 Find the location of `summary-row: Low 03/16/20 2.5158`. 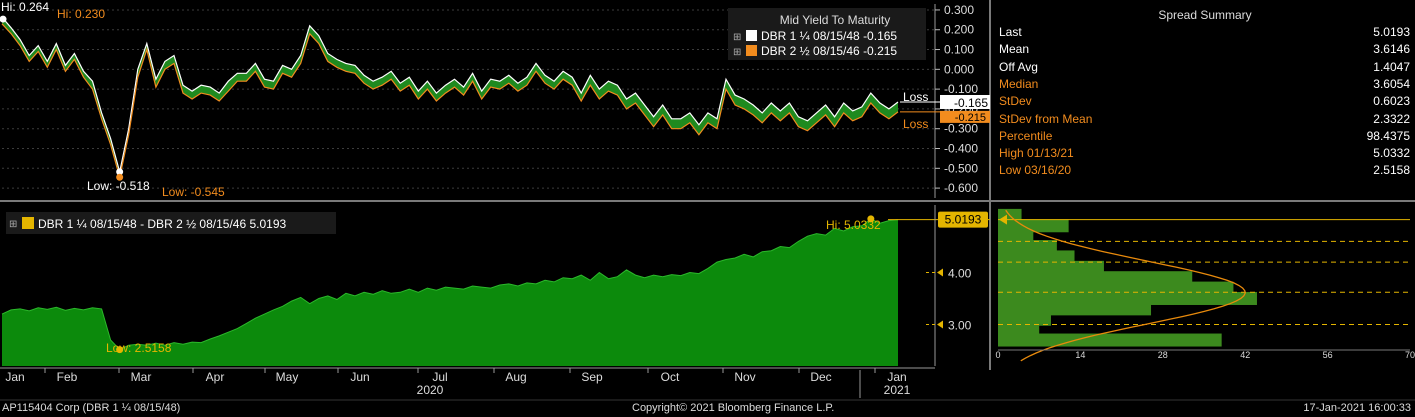

summary-row: Low 03/16/20 2.5158 is located at coordinates (1204, 171).